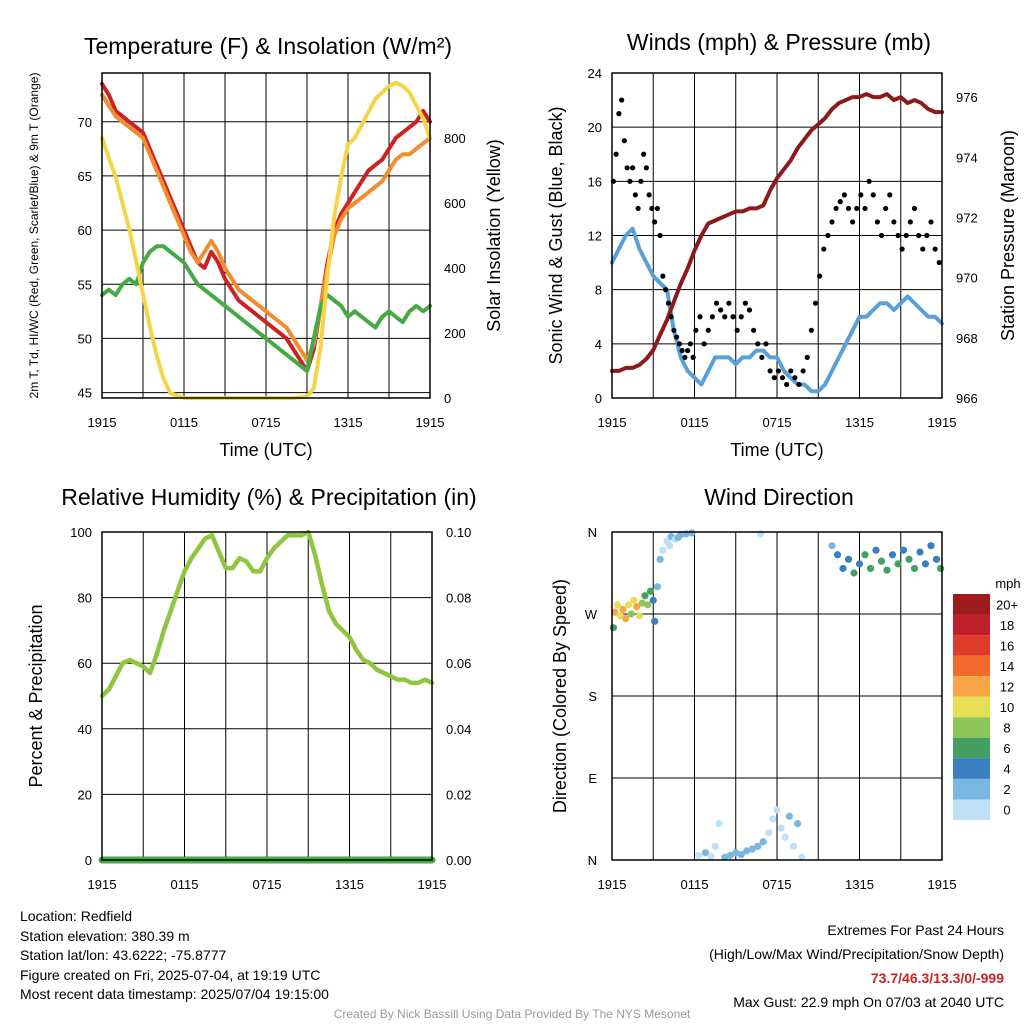 The width and height of the screenshot is (1024, 1024). What do you see at coordinates (455, 138) in the screenshot?
I see `chart1-ytick-right: 800` at bounding box center [455, 138].